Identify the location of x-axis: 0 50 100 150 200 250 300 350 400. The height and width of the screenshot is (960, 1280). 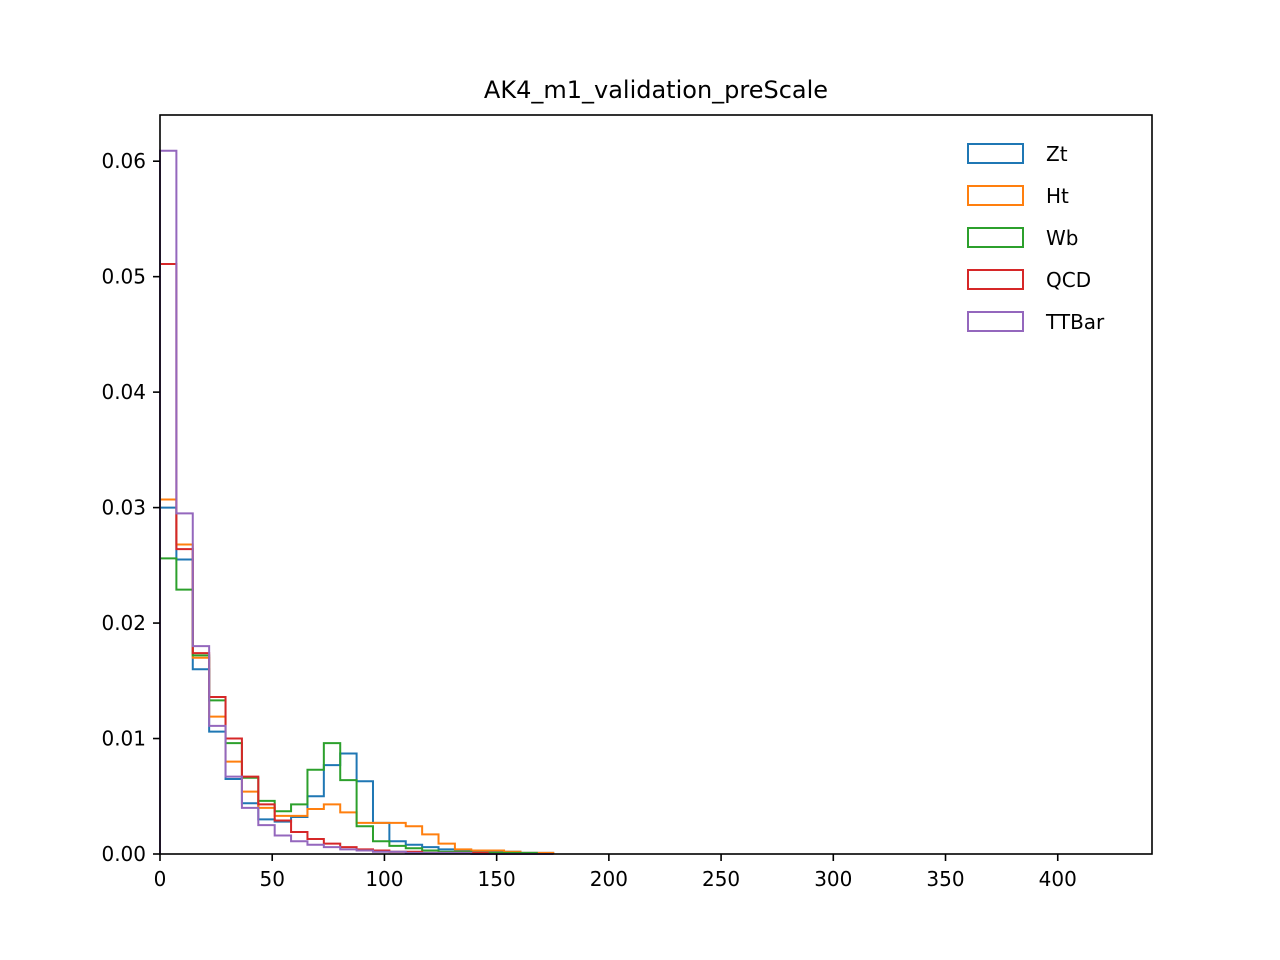
(615, 872).